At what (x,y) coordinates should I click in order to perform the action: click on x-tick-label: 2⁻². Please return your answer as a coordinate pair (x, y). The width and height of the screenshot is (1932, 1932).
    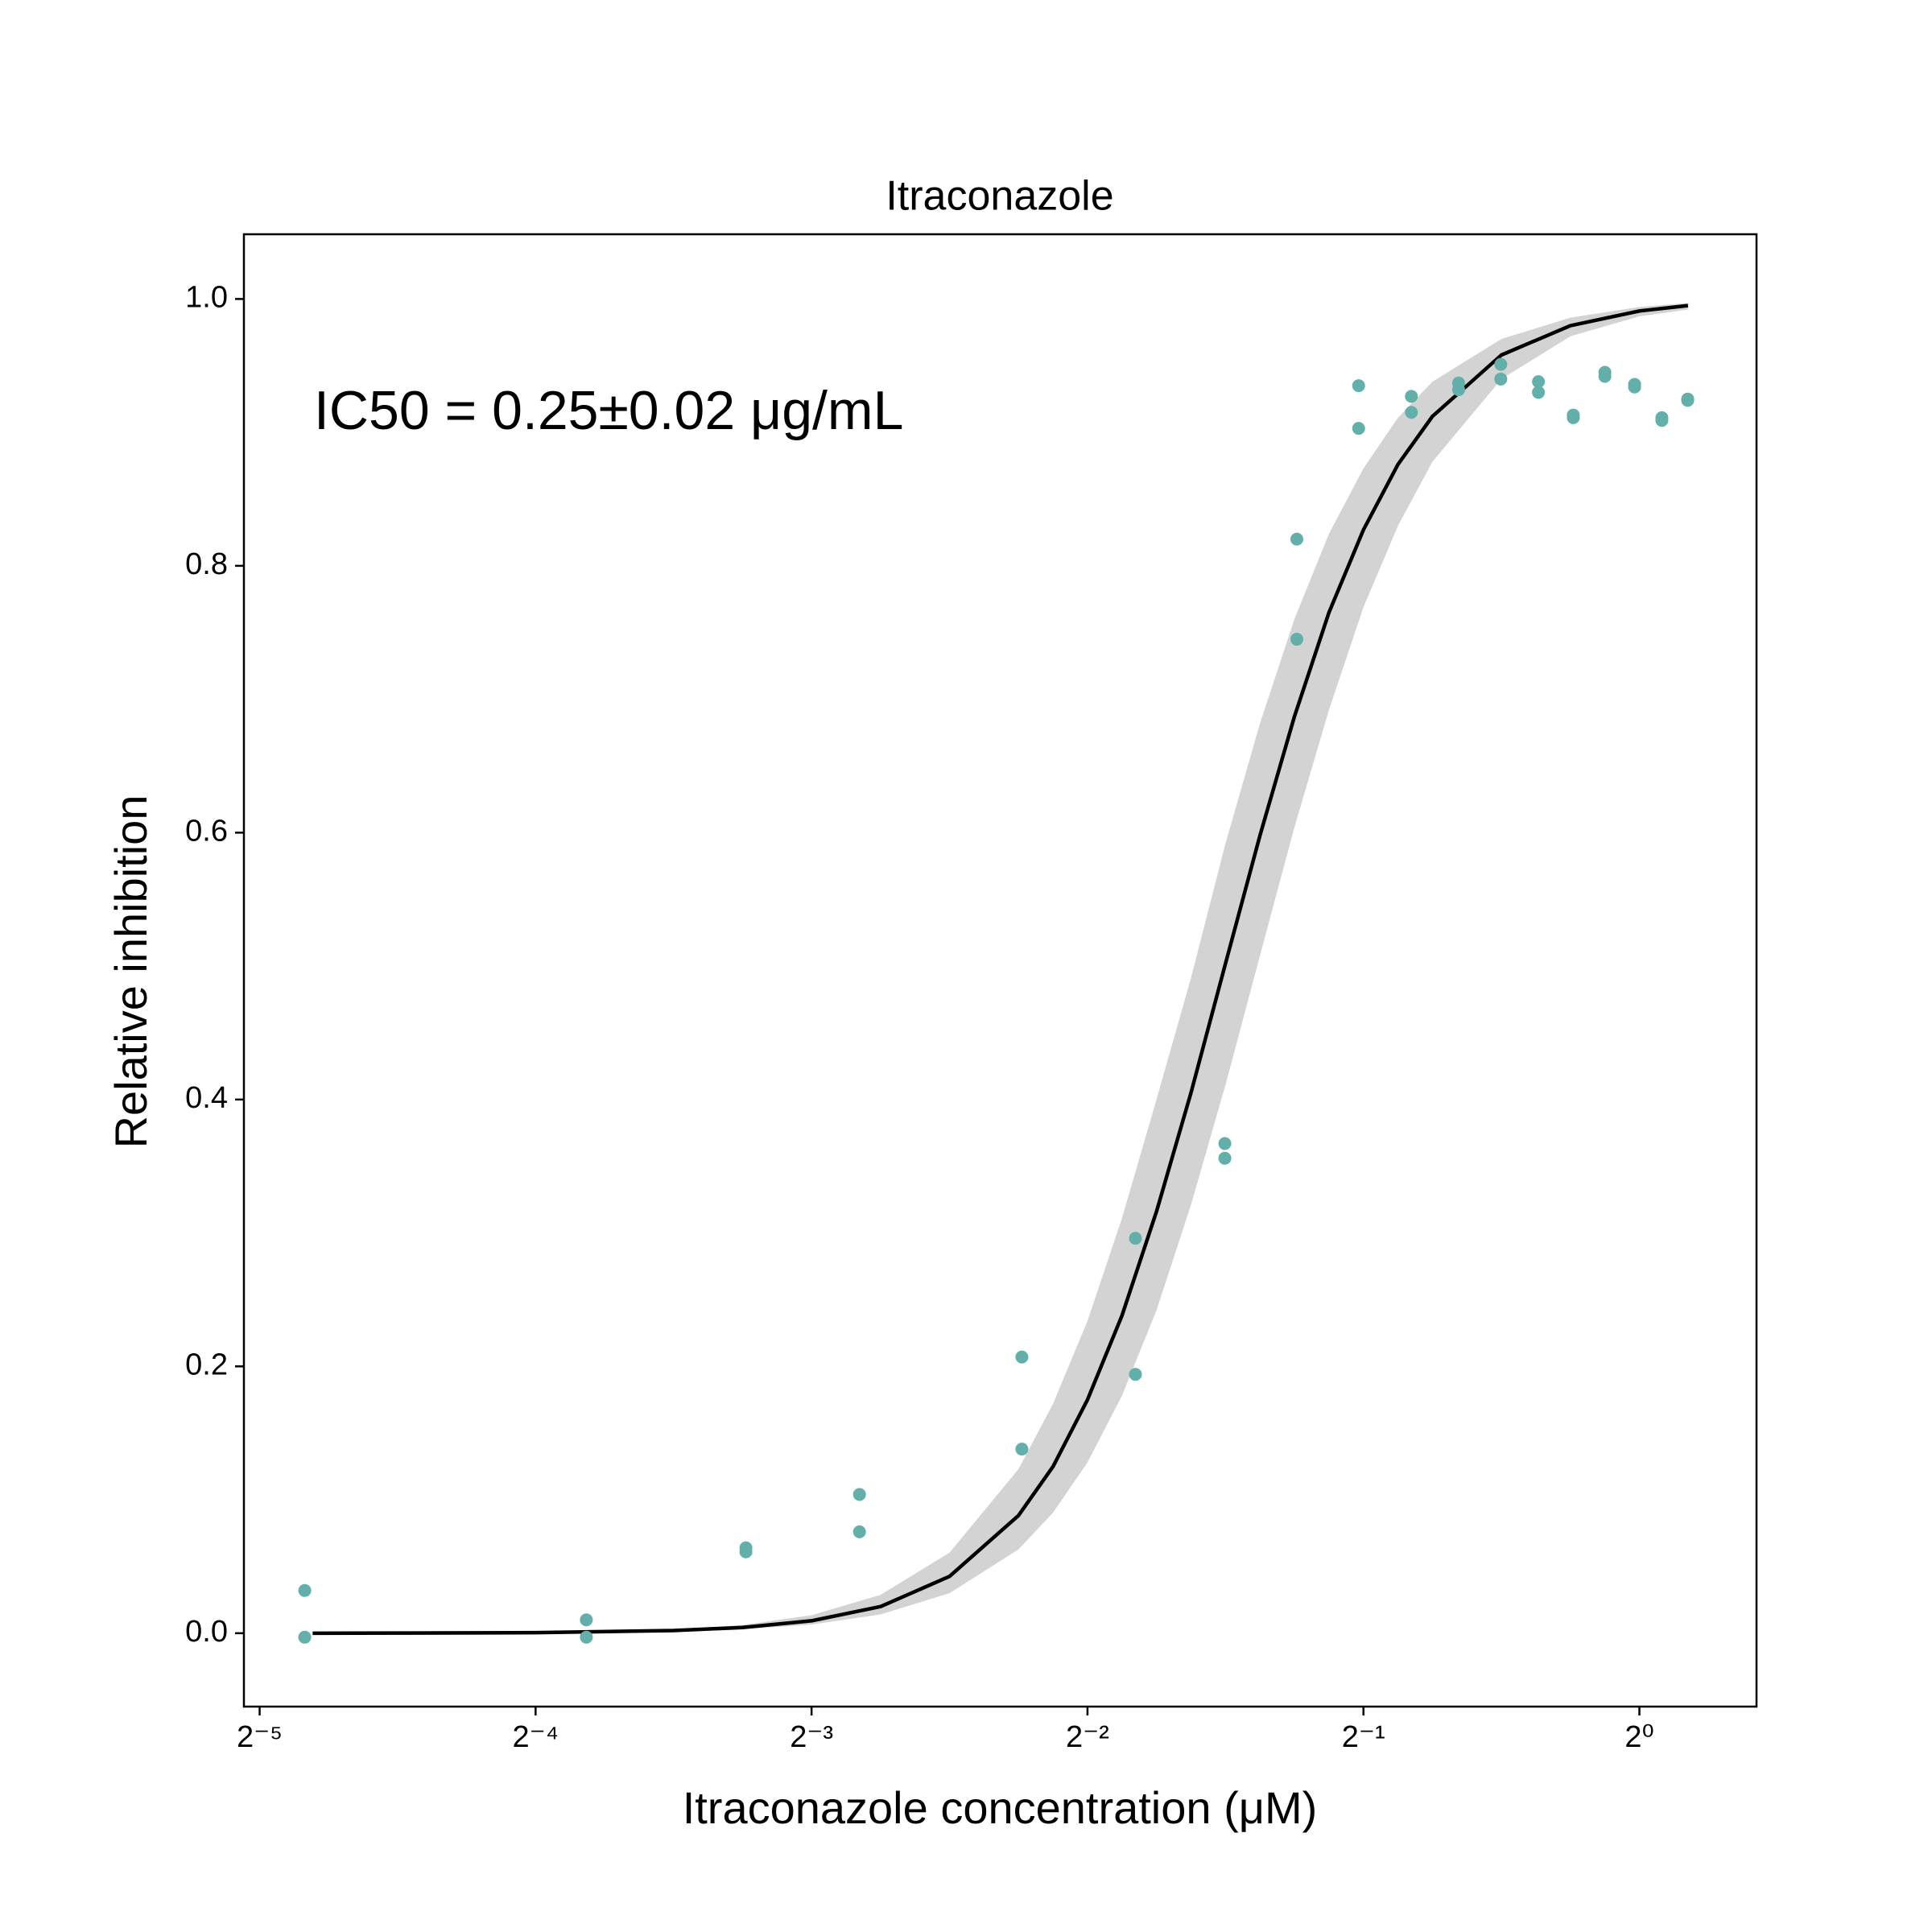
    Looking at the image, I should click on (1087, 1737).